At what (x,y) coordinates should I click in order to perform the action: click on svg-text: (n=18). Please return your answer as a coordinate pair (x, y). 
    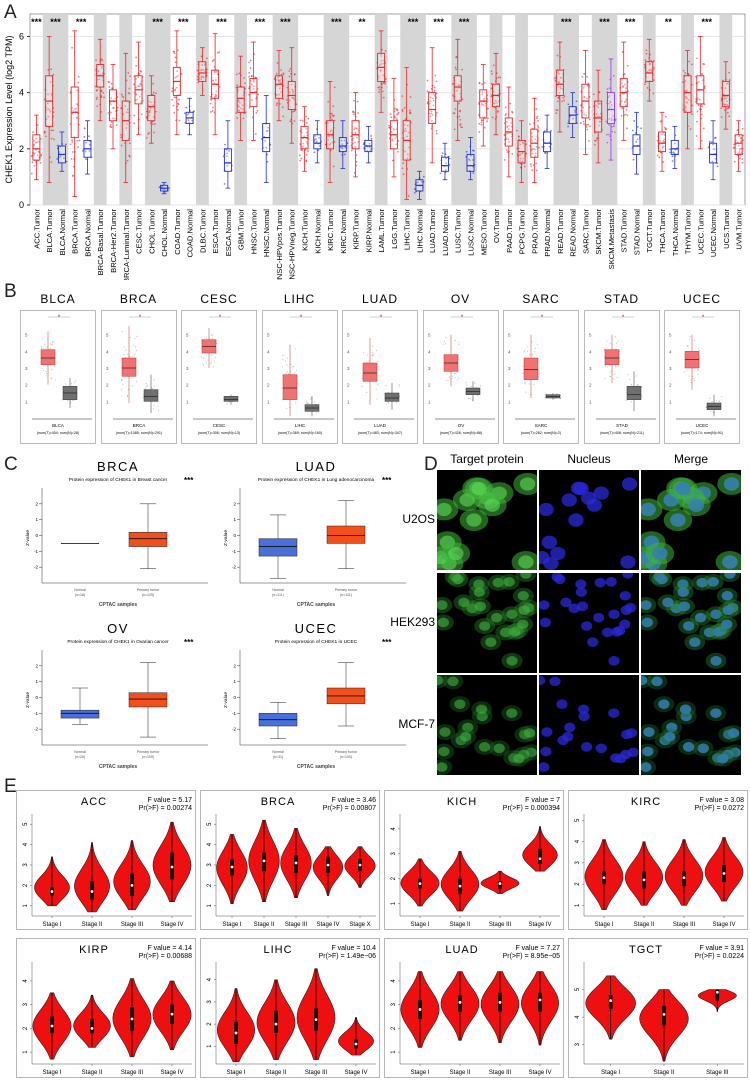
    Looking at the image, I should click on (80, 595).